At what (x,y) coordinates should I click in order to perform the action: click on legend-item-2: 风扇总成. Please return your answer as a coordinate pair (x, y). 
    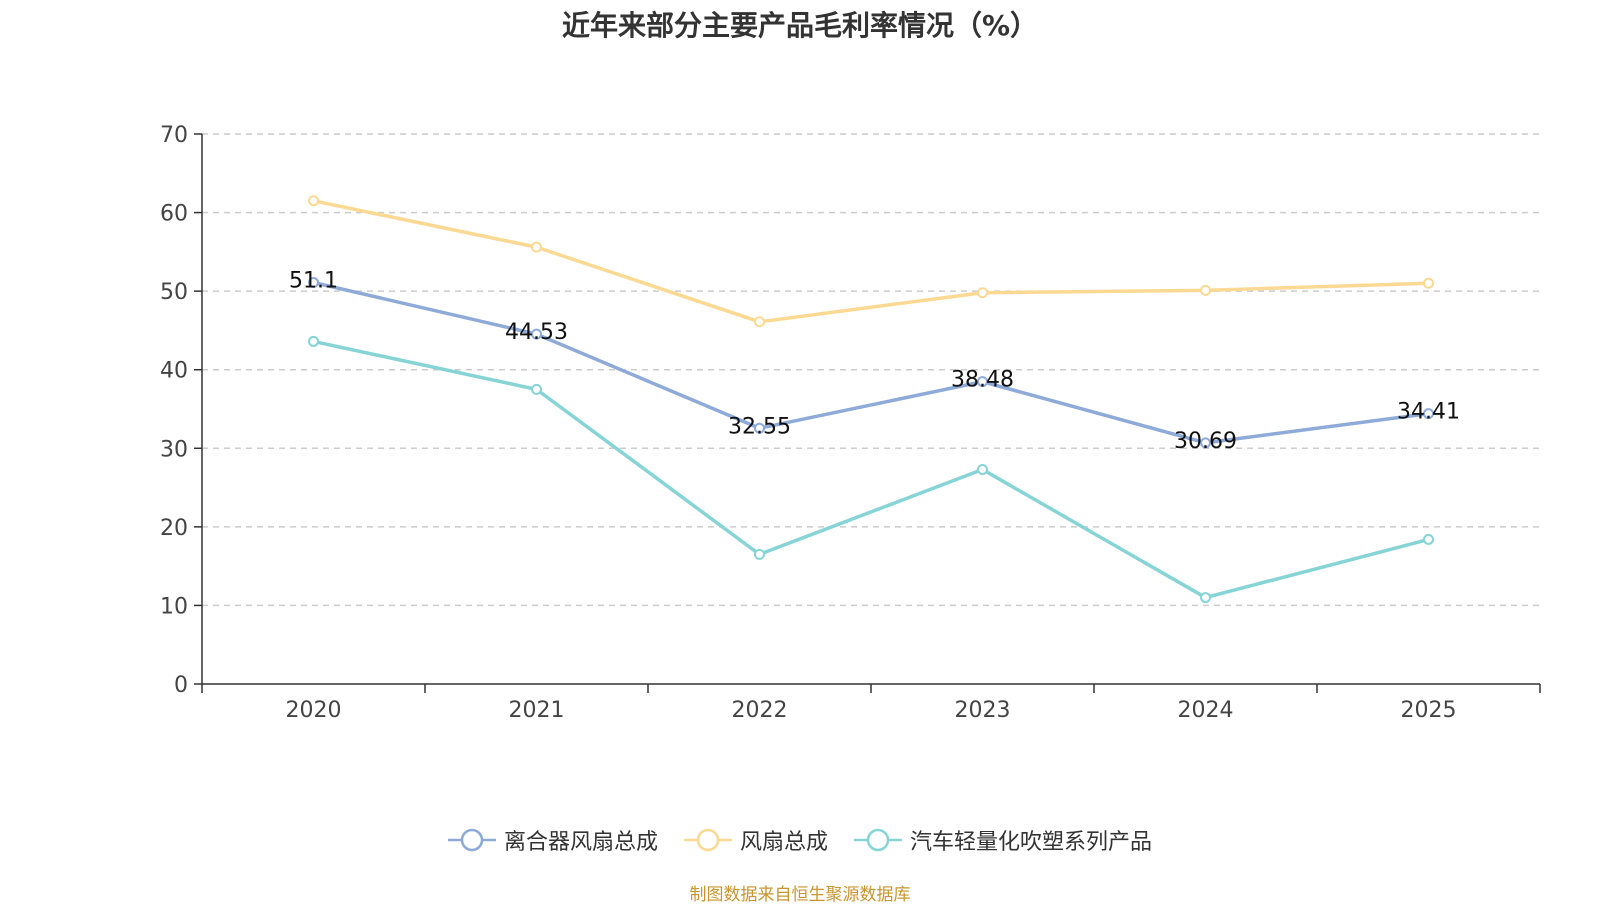
    Looking at the image, I should click on (755, 840).